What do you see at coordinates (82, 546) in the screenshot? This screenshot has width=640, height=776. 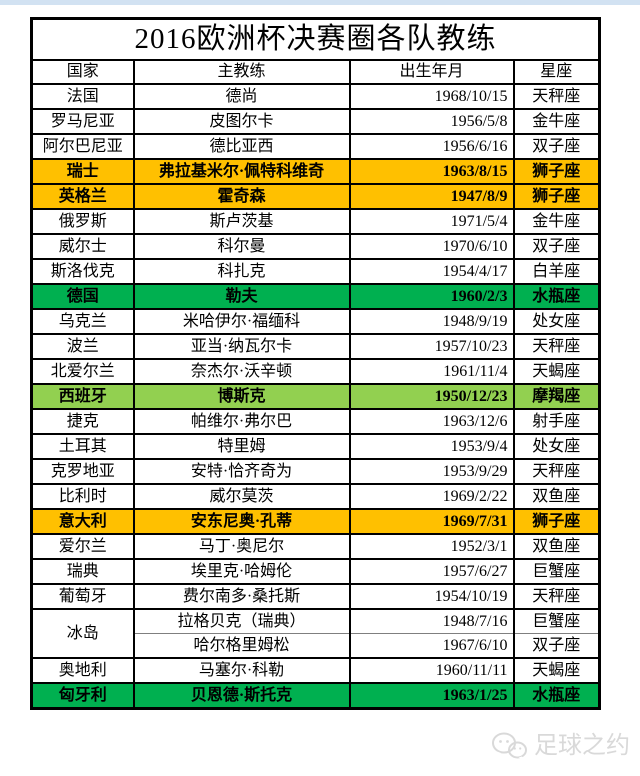 I see `cell-country: 爱尔兰` at bounding box center [82, 546].